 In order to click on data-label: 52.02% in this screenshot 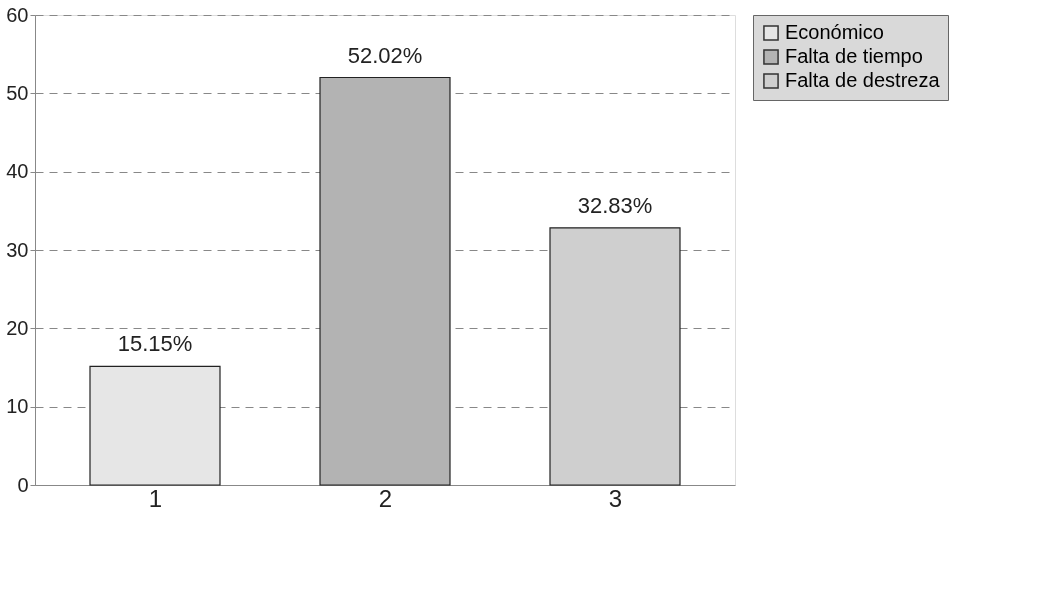, I will do `click(385, 55)`.